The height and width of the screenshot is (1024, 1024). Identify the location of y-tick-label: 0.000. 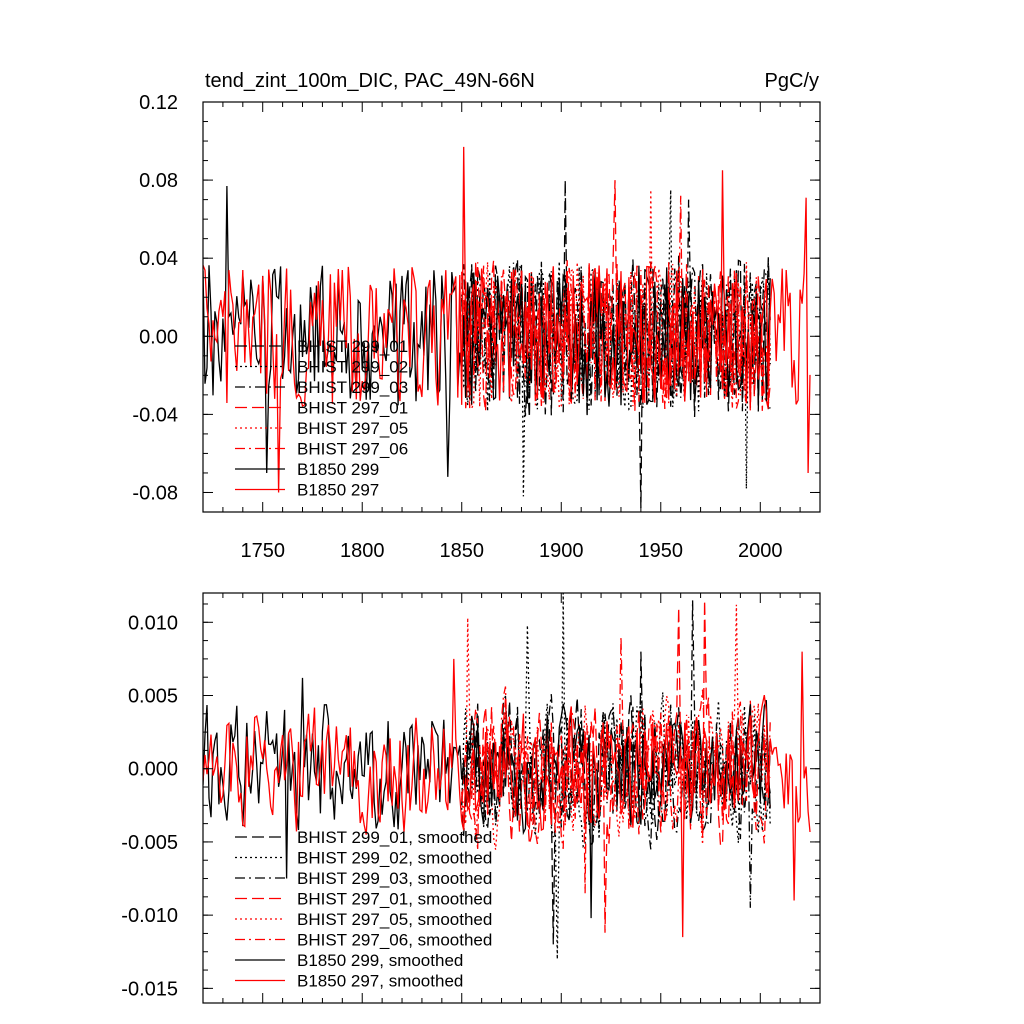
(153, 770).